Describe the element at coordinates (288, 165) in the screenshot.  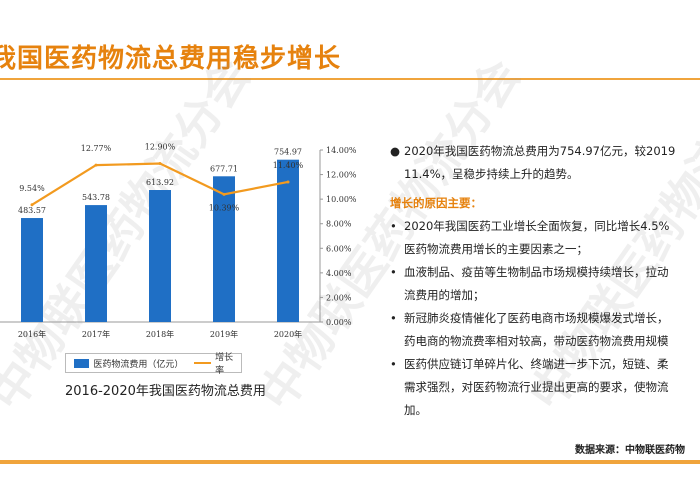
I see `line-value-label: 11.40%` at that location.